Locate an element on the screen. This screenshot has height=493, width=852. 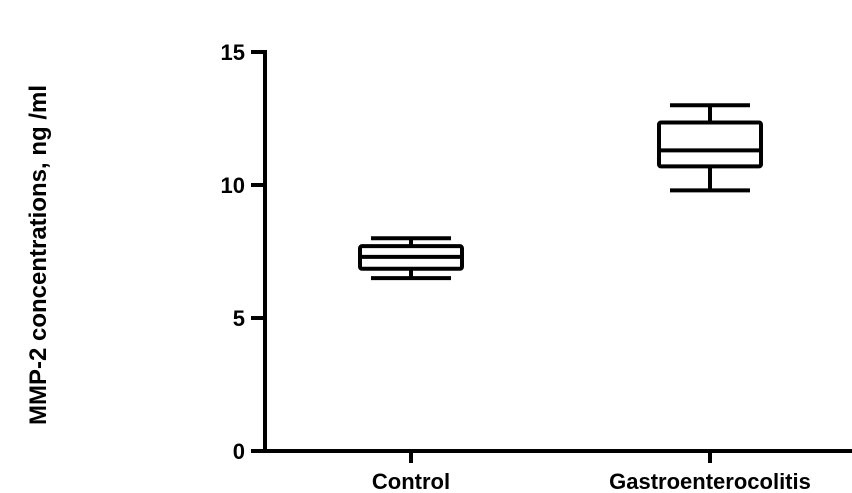
y-tick-label-0: 0 is located at coordinates (239, 451).